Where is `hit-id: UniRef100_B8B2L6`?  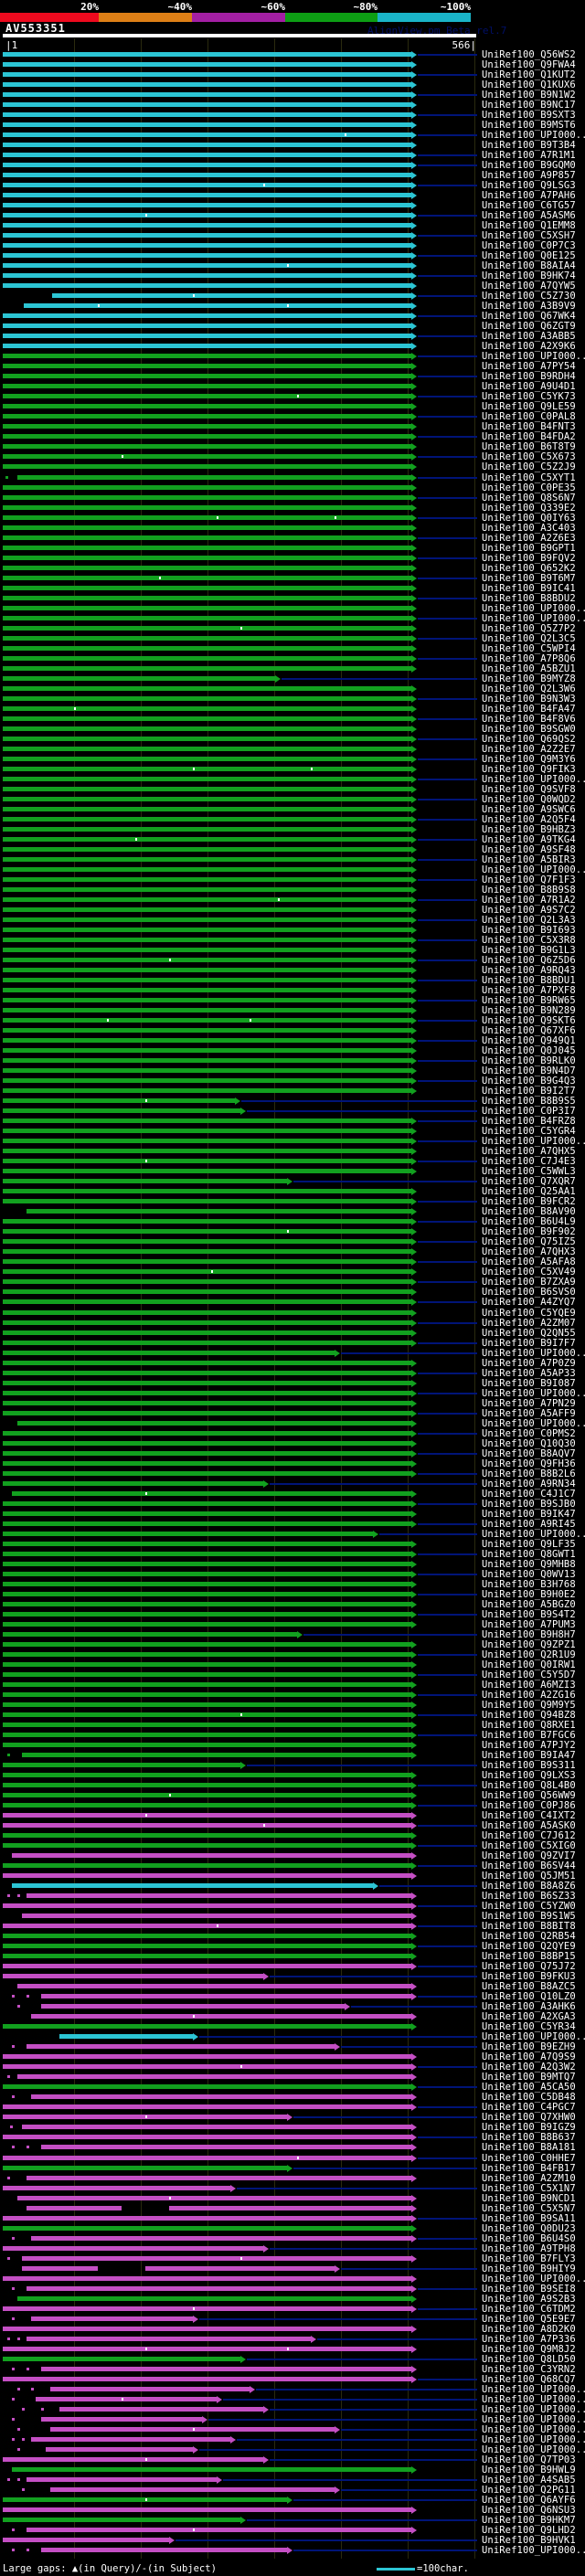
hit-id: UniRef100_B8B2L6 is located at coordinates (529, 1473).